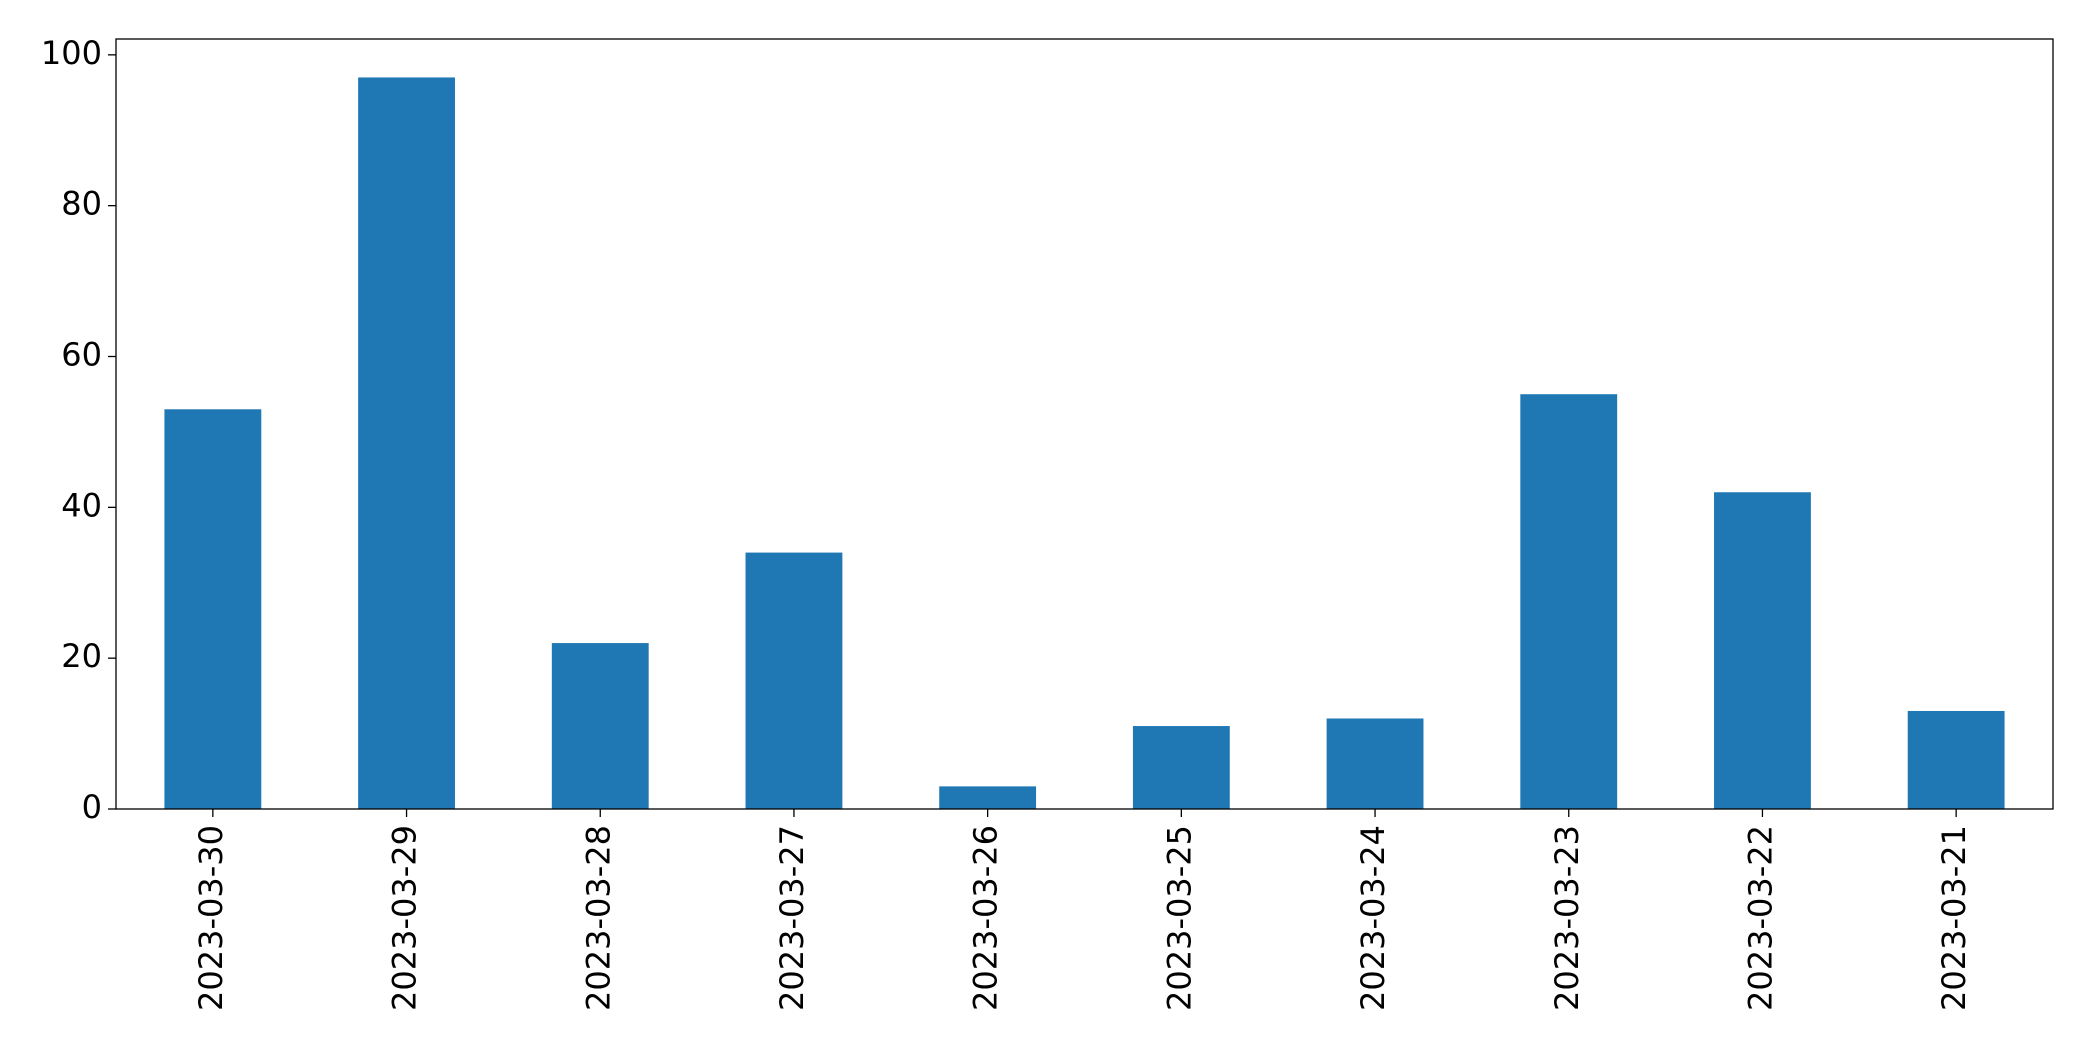 This screenshot has height=1061, width=2093. I want to click on x-tick-label: 2023-03-30, so click(211, 918).